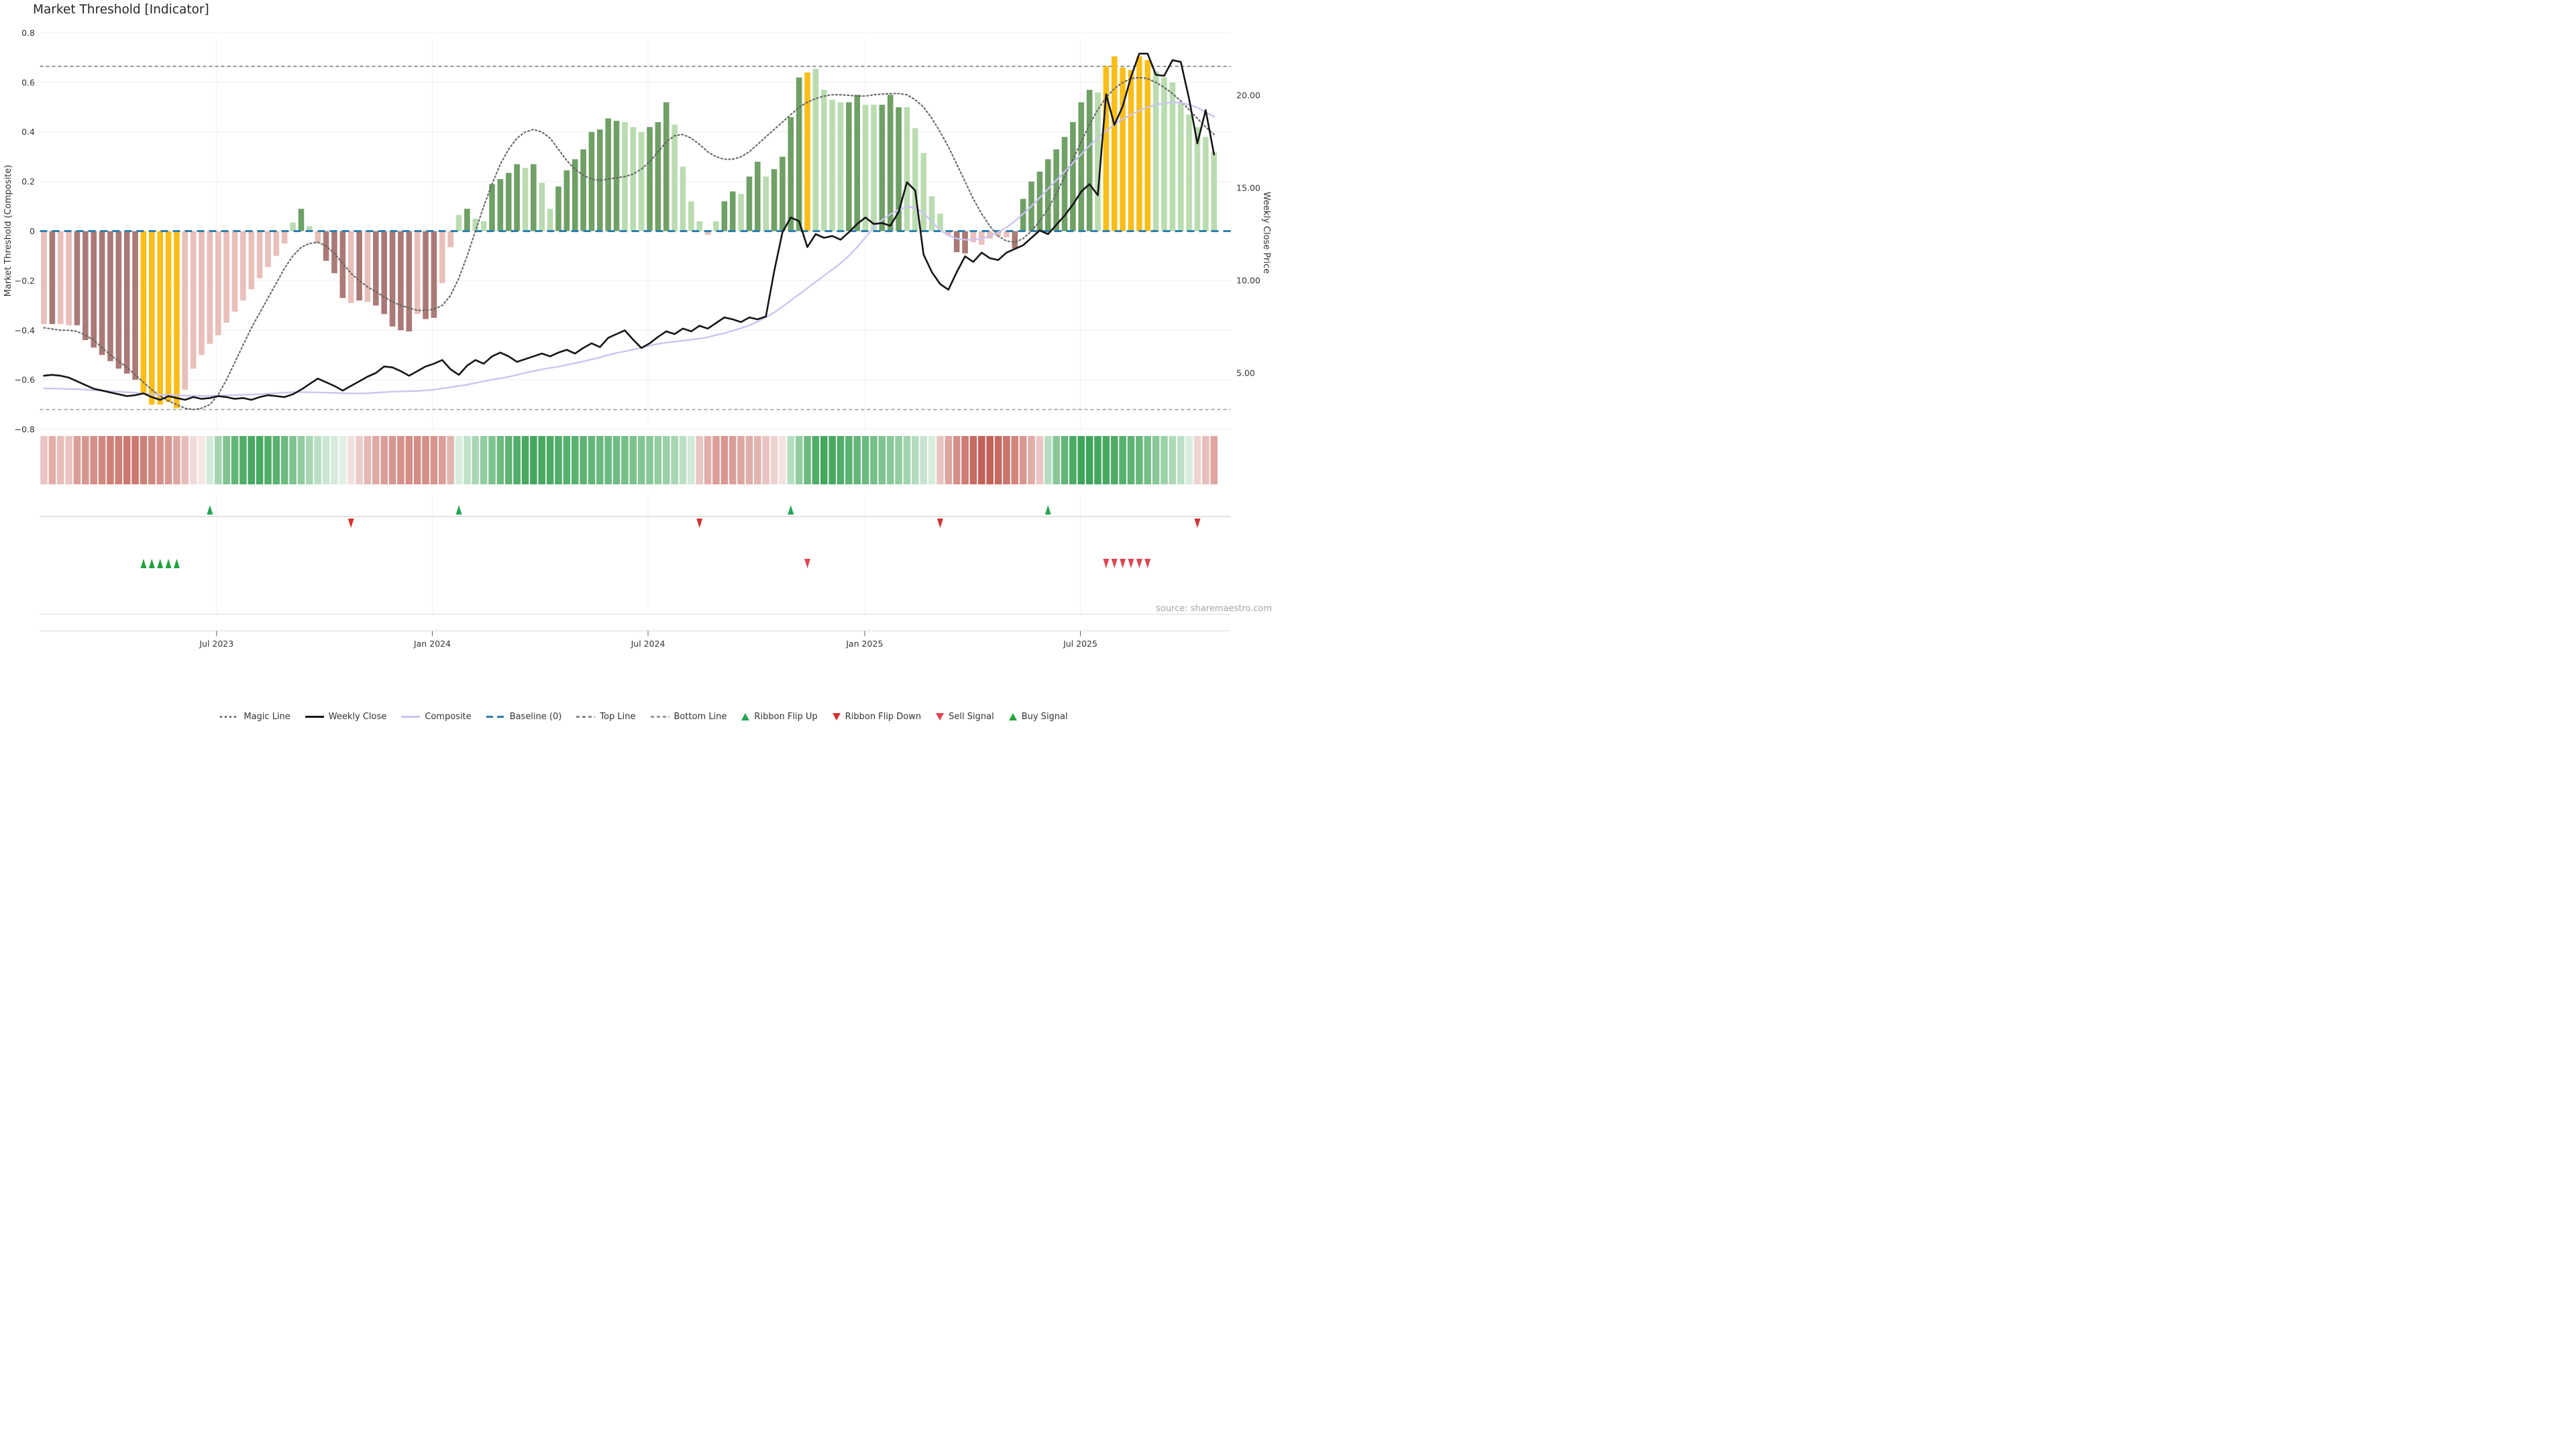 This screenshot has width=2576, height=1449. What do you see at coordinates (939, 523) in the screenshot?
I see `ribbon-flip-down-marker` at bounding box center [939, 523].